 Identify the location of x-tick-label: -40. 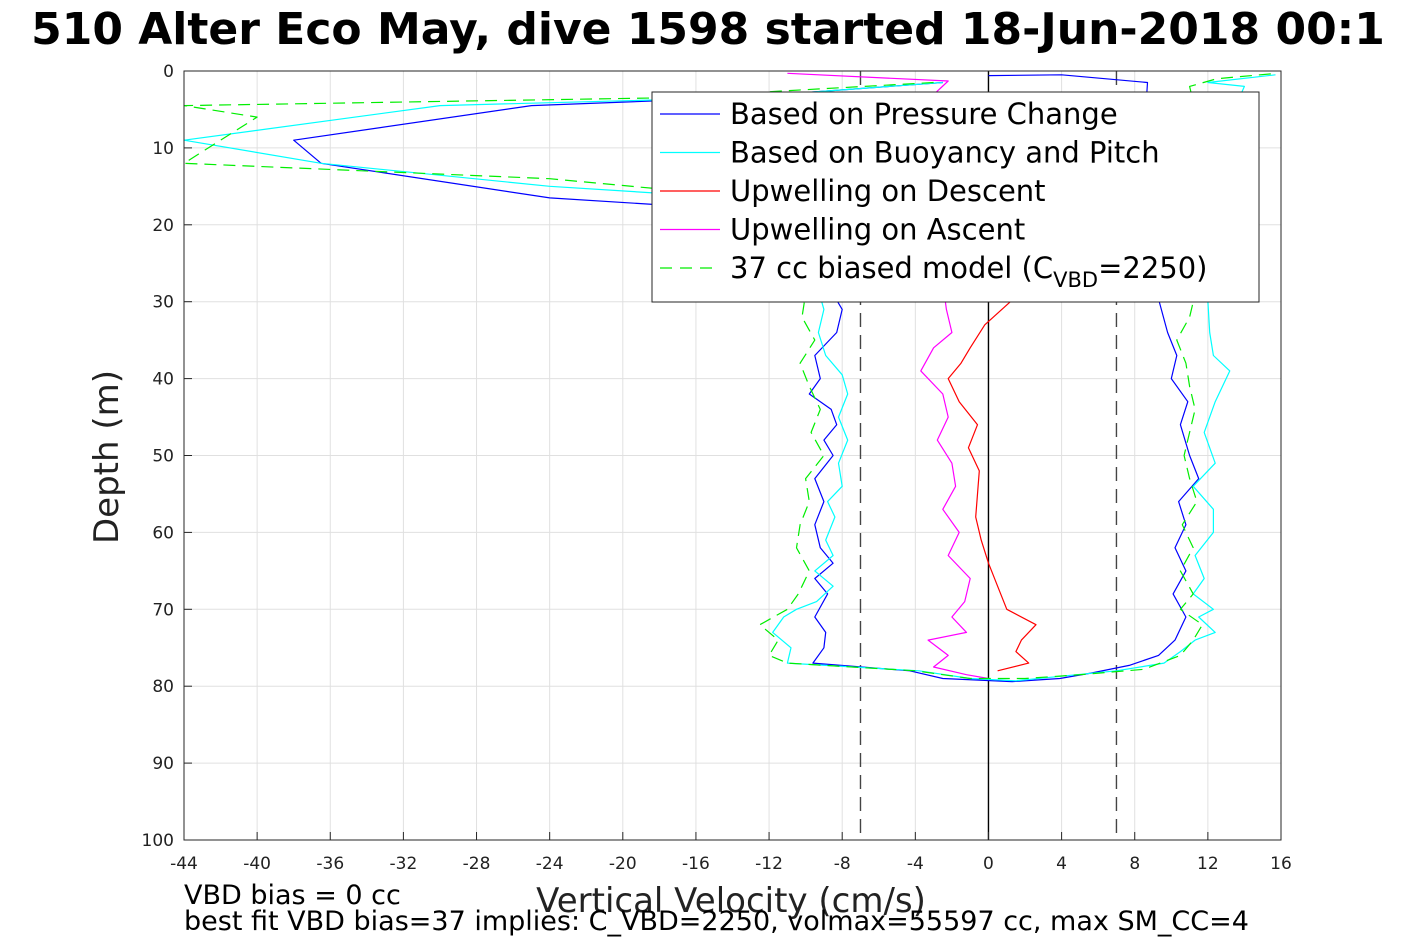
(257, 864).